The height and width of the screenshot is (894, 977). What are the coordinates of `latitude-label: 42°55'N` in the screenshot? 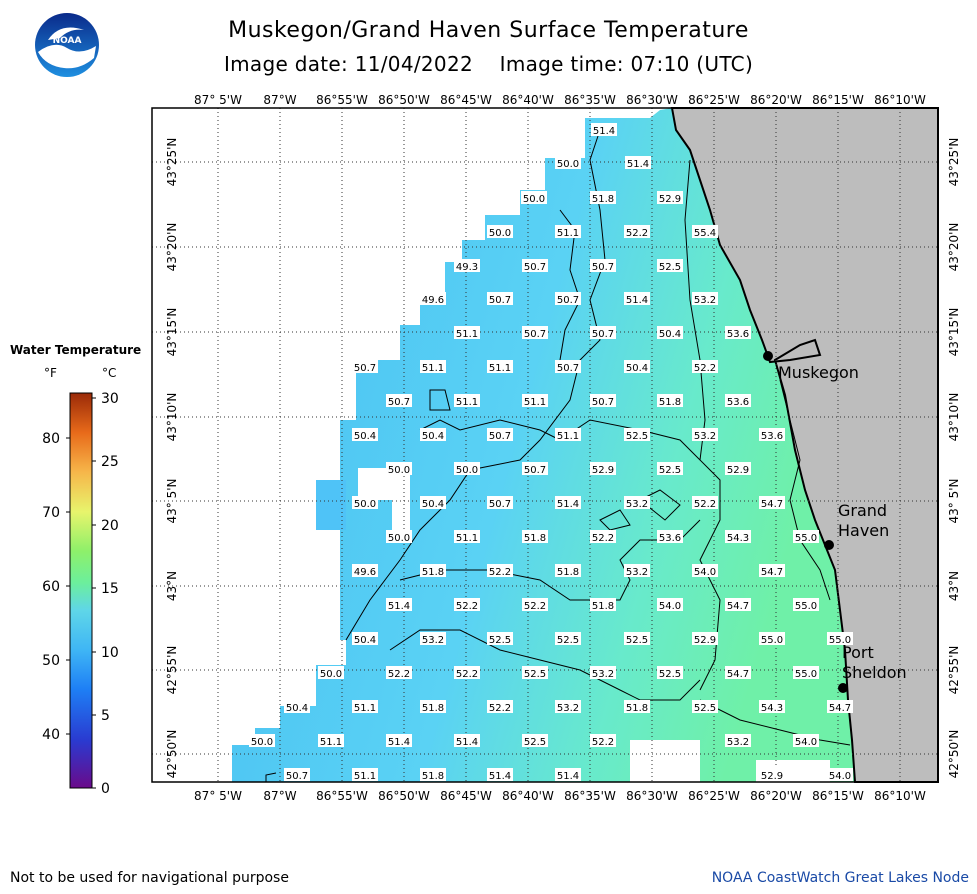 It's located at (954, 670).